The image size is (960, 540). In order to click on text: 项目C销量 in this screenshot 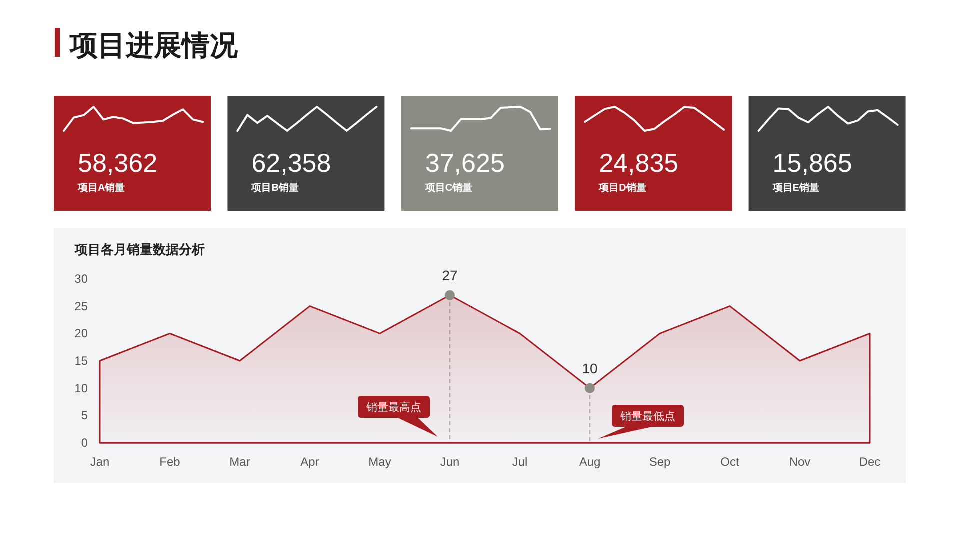, I will do `click(448, 188)`.